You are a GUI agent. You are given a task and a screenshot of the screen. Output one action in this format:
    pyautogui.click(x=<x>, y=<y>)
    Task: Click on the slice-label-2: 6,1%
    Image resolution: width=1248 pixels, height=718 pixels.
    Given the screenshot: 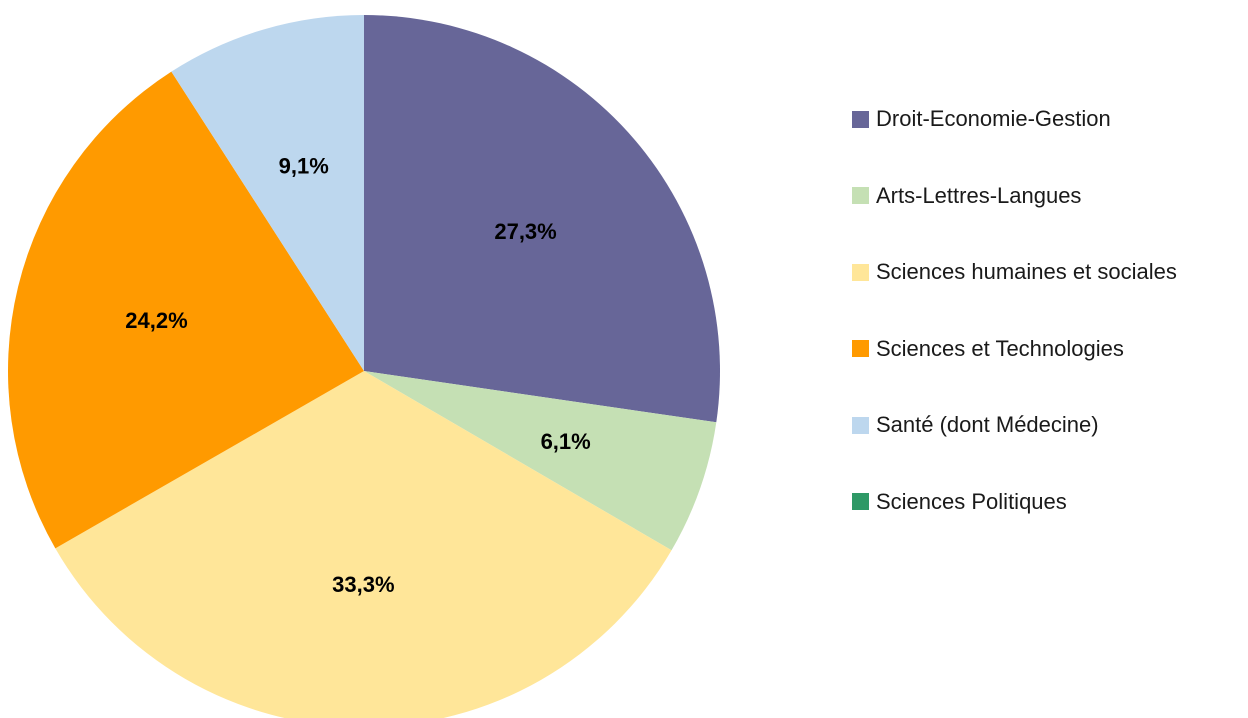 What is the action you would take?
    pyautogui.click(x=566, y=441)
    